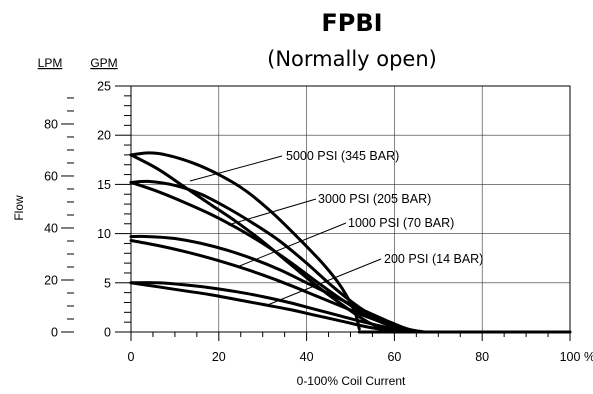 The height and width of the screenshot is (394, 593). Describe the element at coordinates (107, 333) in the screenshot. I see `gpm-tick-label: 0` at that location.